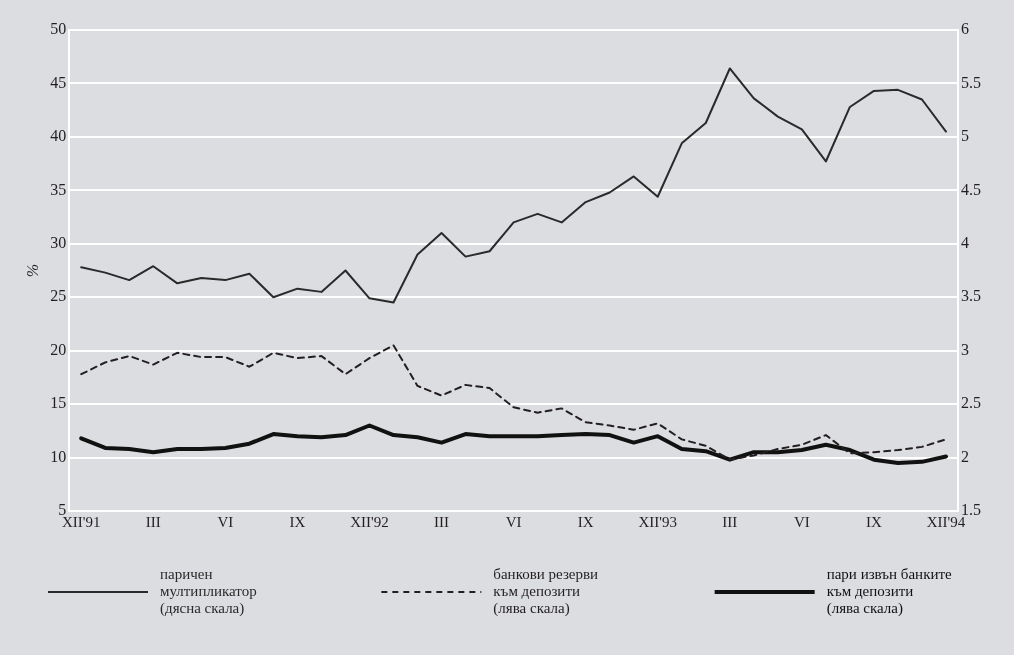 The height and width of the screenshot is (655, 1014). I want to click on y-tick-label: 40, so click(58, 136).